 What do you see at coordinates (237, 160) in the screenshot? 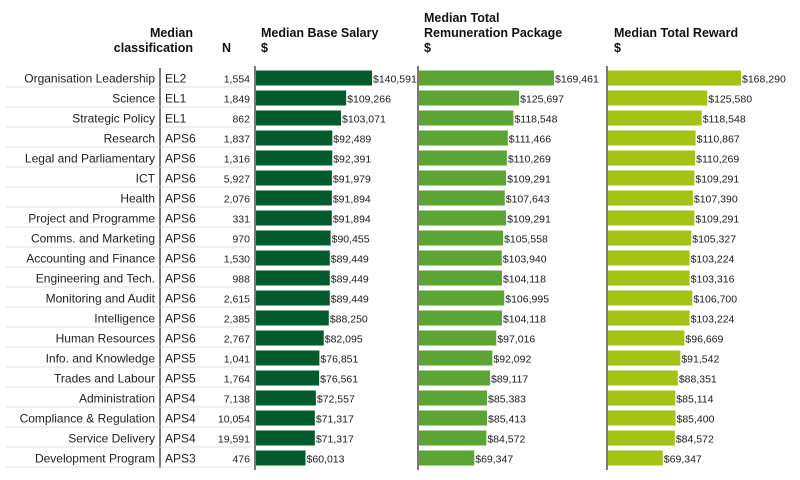
I see `n-label: 1,316` at bounding box center [237, 160].